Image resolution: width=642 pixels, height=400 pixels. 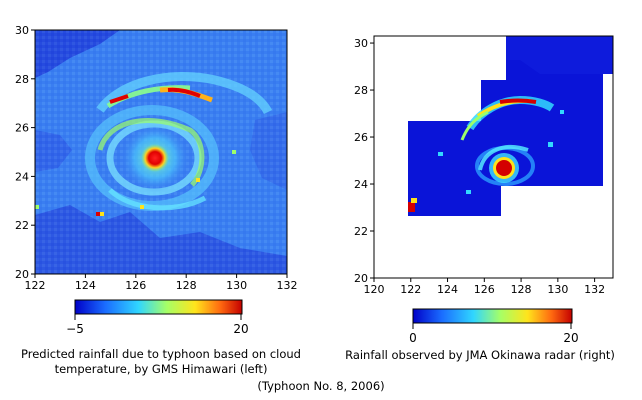 What do you see at coordinates (447, 289) in the screenshot?
I see `right-x-tick-label: 124` at bounding box center [447, 289].